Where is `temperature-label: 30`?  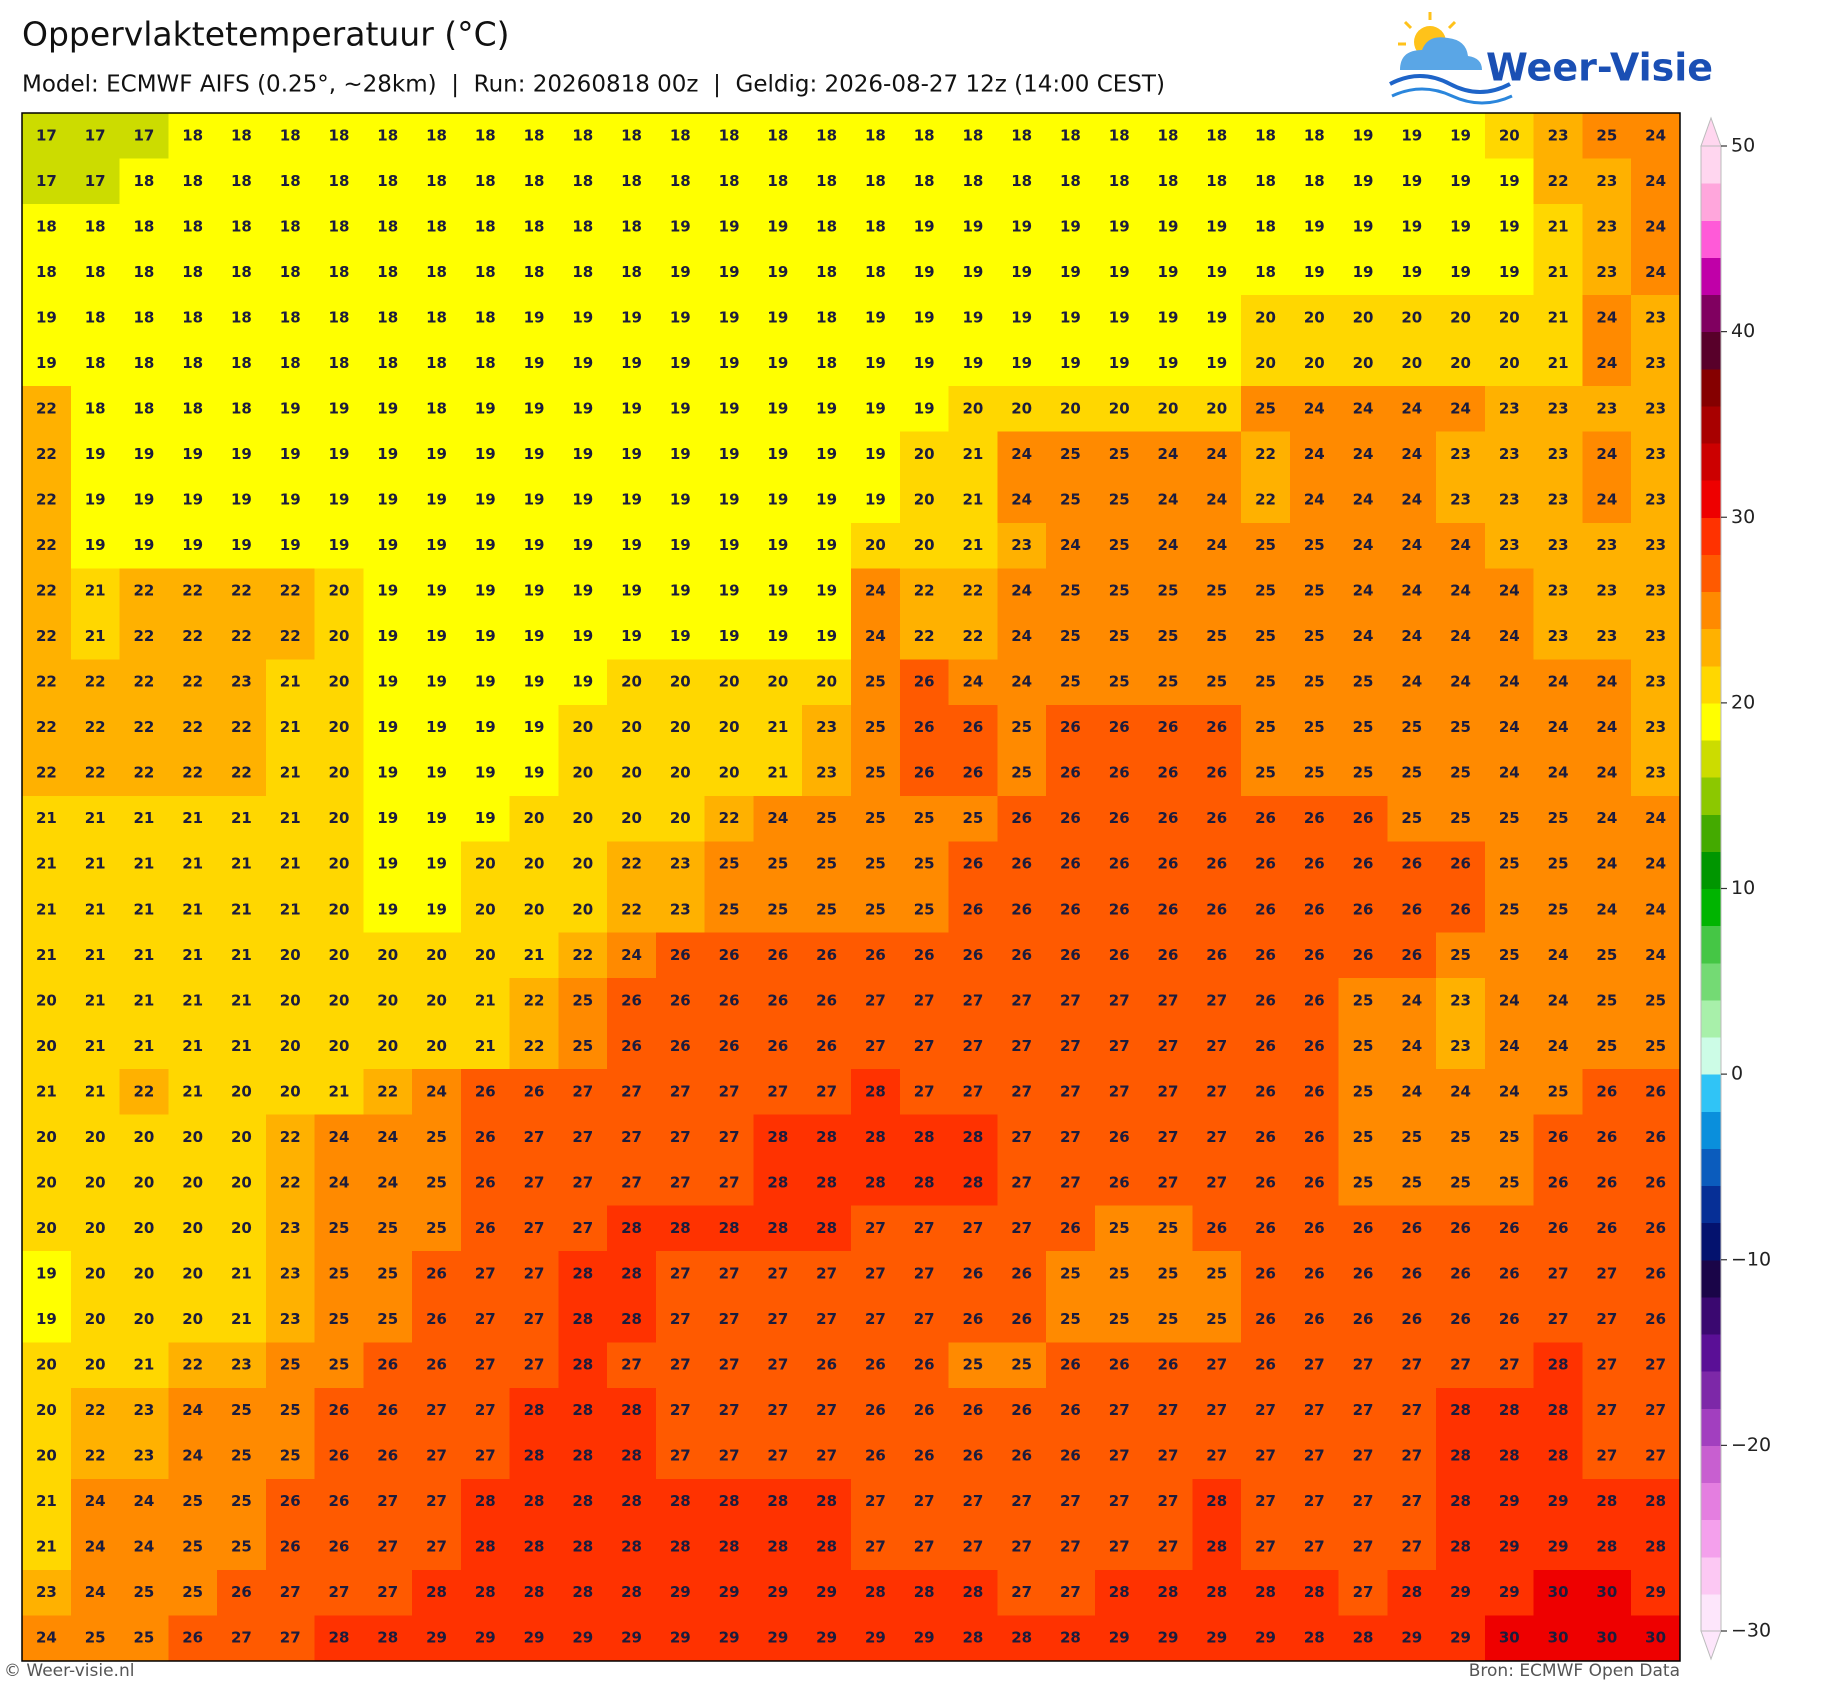
temperature-label: 30 is located at coordinates (1558, 1638).